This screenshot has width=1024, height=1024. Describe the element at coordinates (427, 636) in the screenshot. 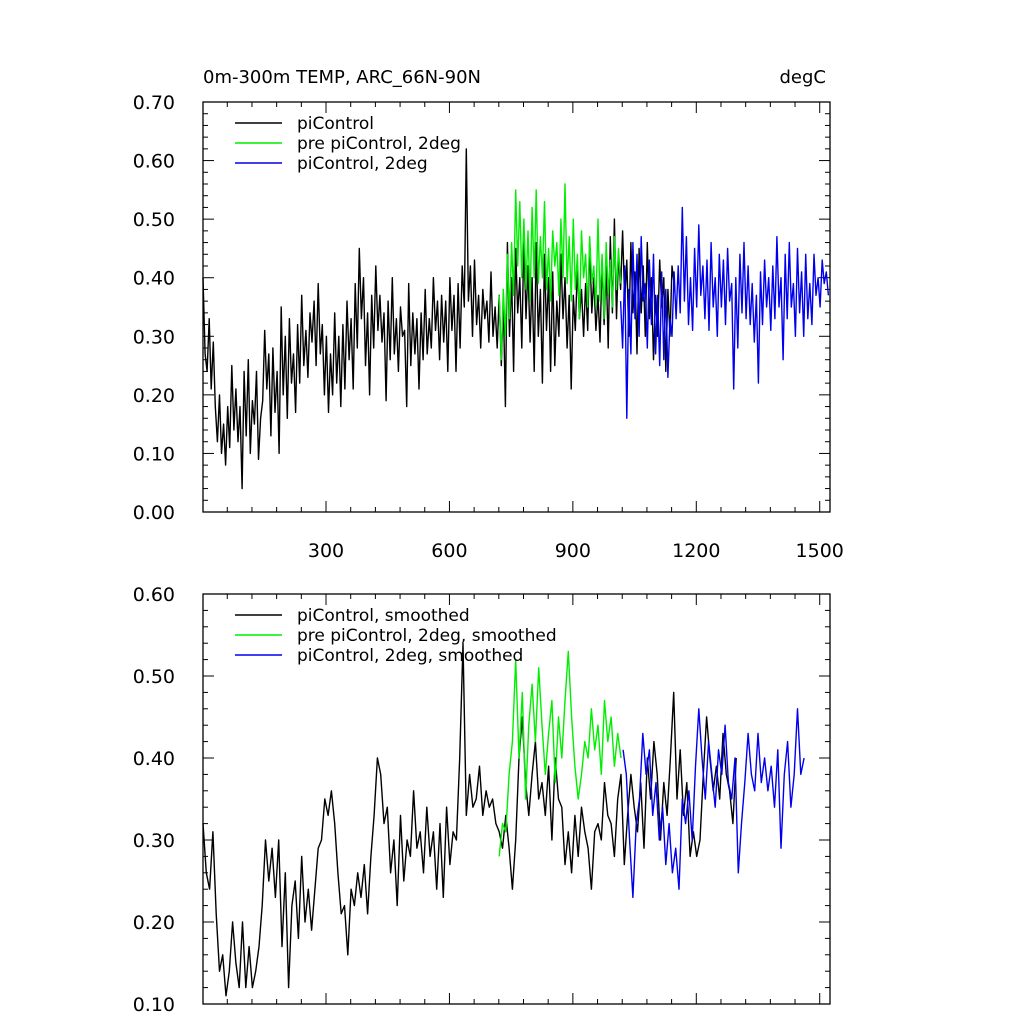

I see `legend-label: pre piControl, 2deg, smoothed` at that location.